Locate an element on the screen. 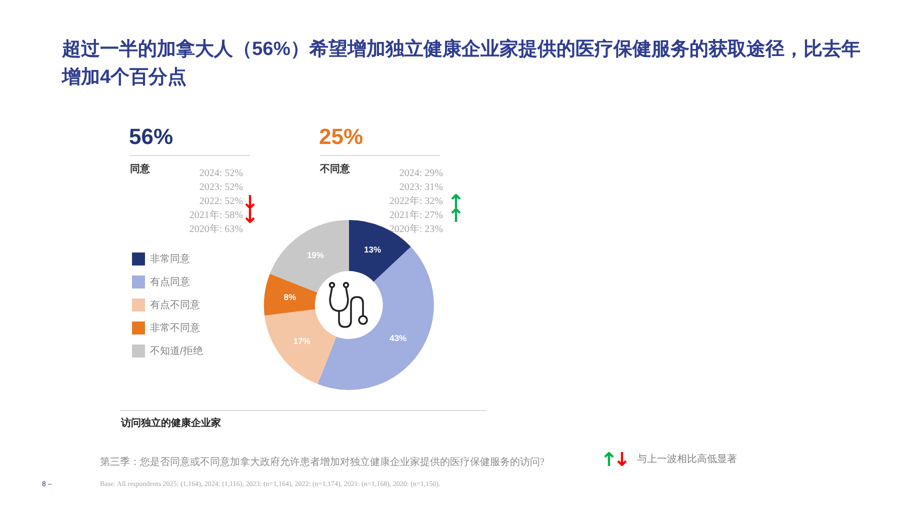  text: 2022: 52% is located at coordinates (221, 202).